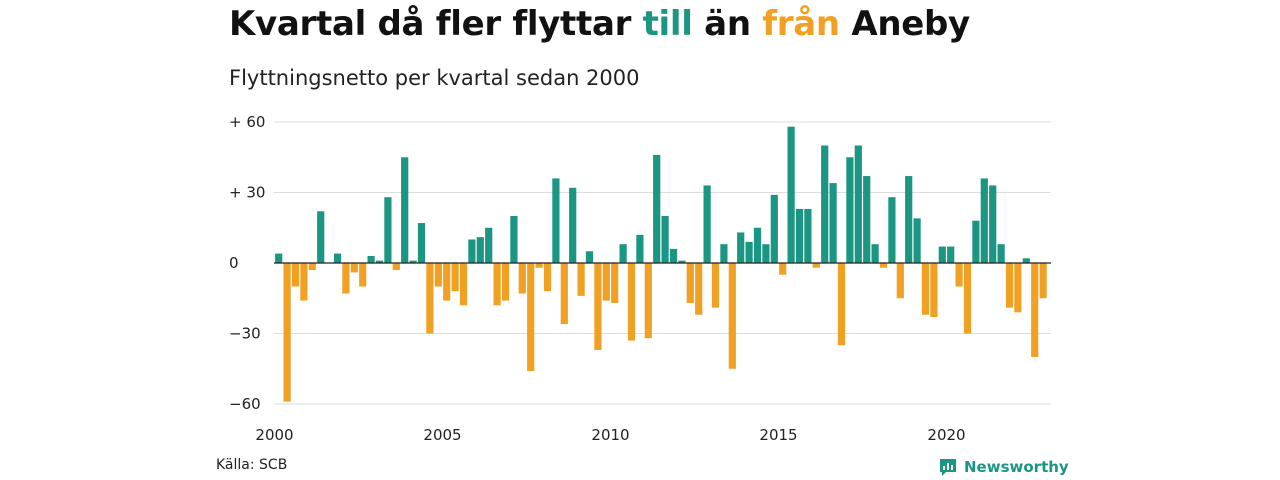 The height and width of the screenshot is (480, 1280). I want to click on x-tick-label: 2010, so click(610, 435).